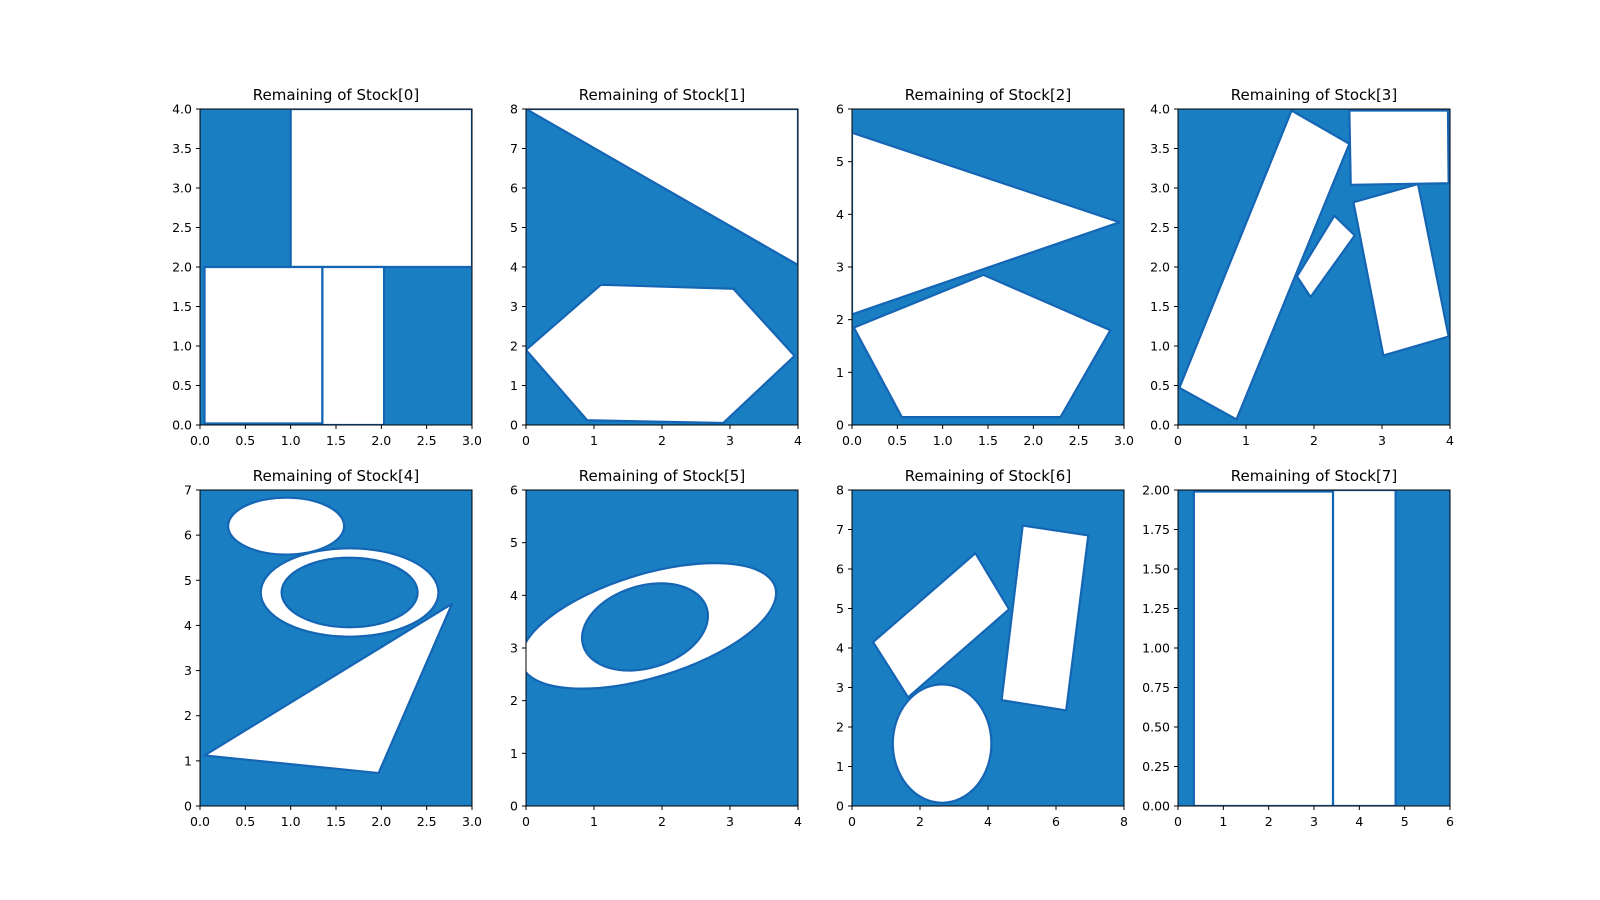 This screenshot has height=900, width=1600. Describe the element at coordinates (840, 425) in the screenshot. I see `y-tick-label-2-0: 0` at that location.